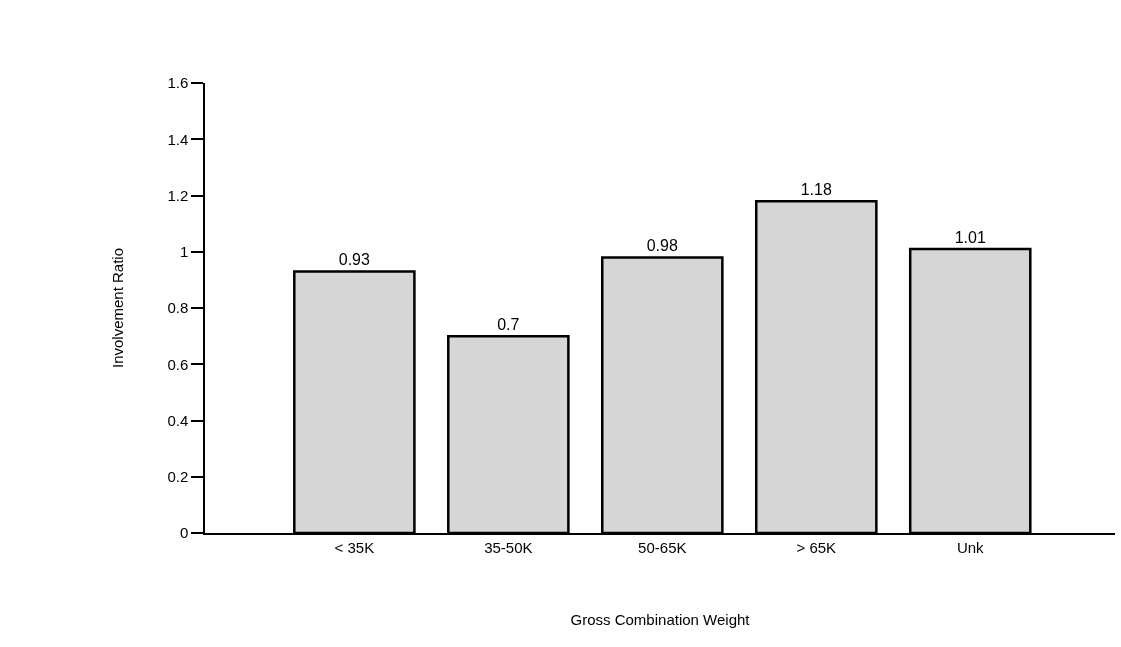 Image resolution: width=1121 pixels, height=647 pixels. Describe the element at coordinates (118, 308) in the screenshot. I see `y-axis-title: Involvement Ratio` at that location.